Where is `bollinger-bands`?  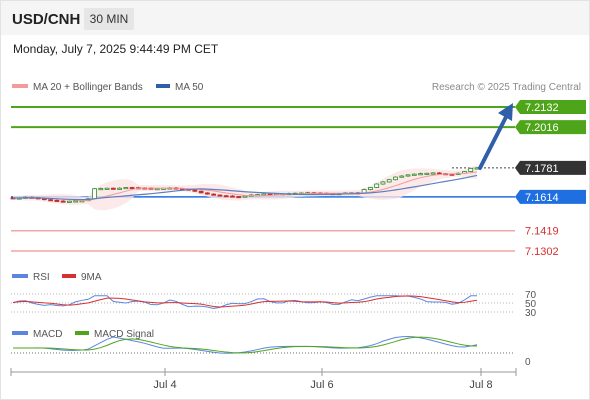
bollinger-bands is located at coordinates (245, 188).